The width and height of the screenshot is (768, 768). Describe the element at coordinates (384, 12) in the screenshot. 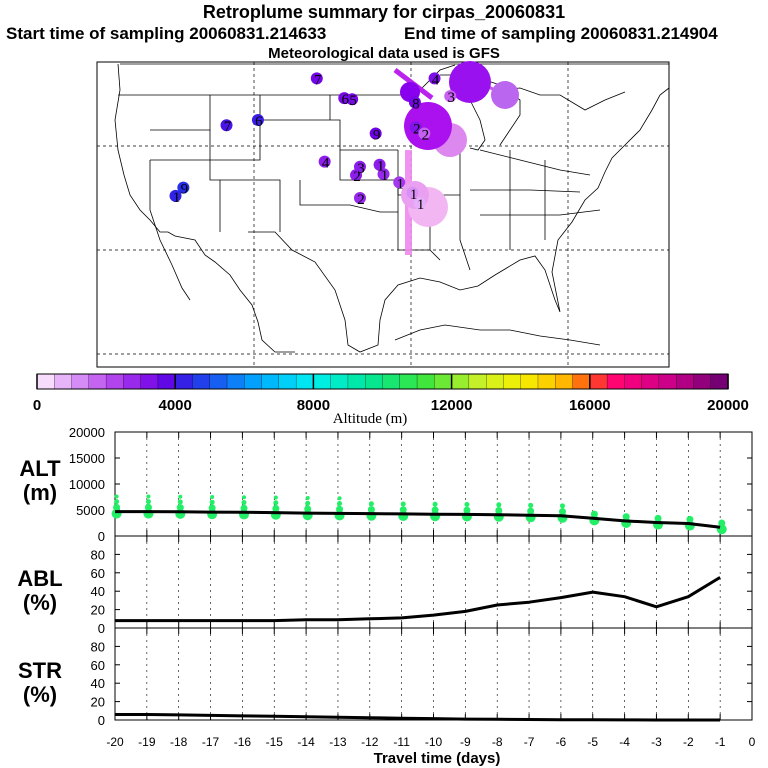

I see `chart-title: Retroplume summary for cirpas_20060831` at that location.